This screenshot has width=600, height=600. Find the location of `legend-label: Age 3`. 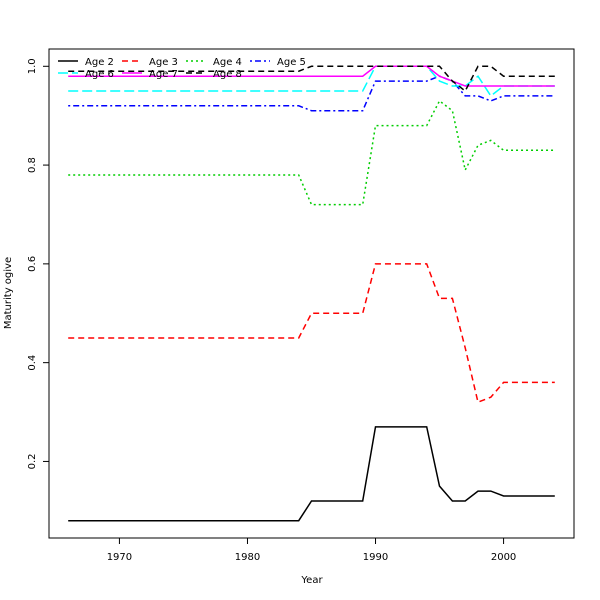

legend-label: Age 3 is located at coordinates (163, 62).